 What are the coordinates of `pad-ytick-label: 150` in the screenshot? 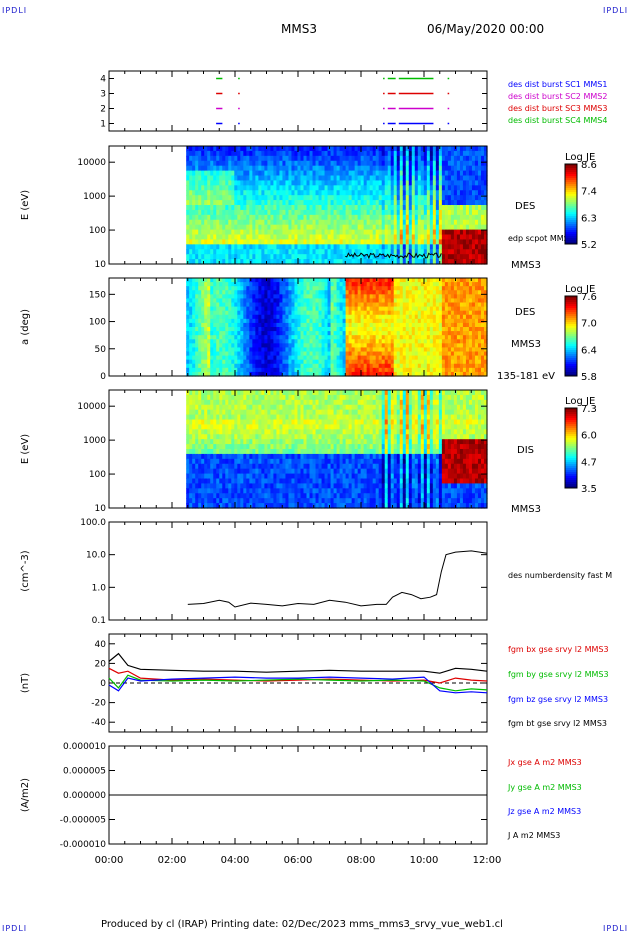 It's located at (97, 295).